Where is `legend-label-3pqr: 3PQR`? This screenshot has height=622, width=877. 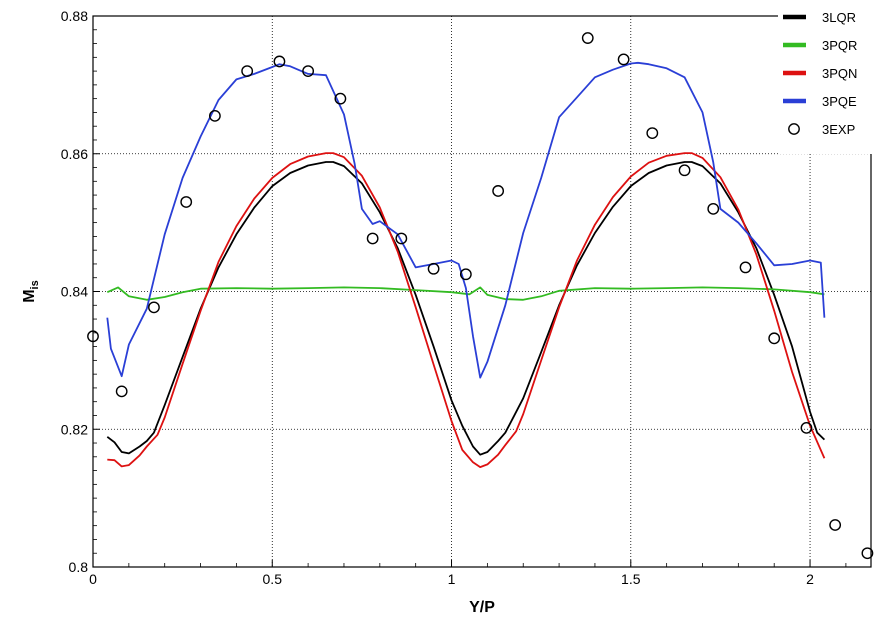
legend-label-3pqr: 3PQR is located at coordinates (839, 45).